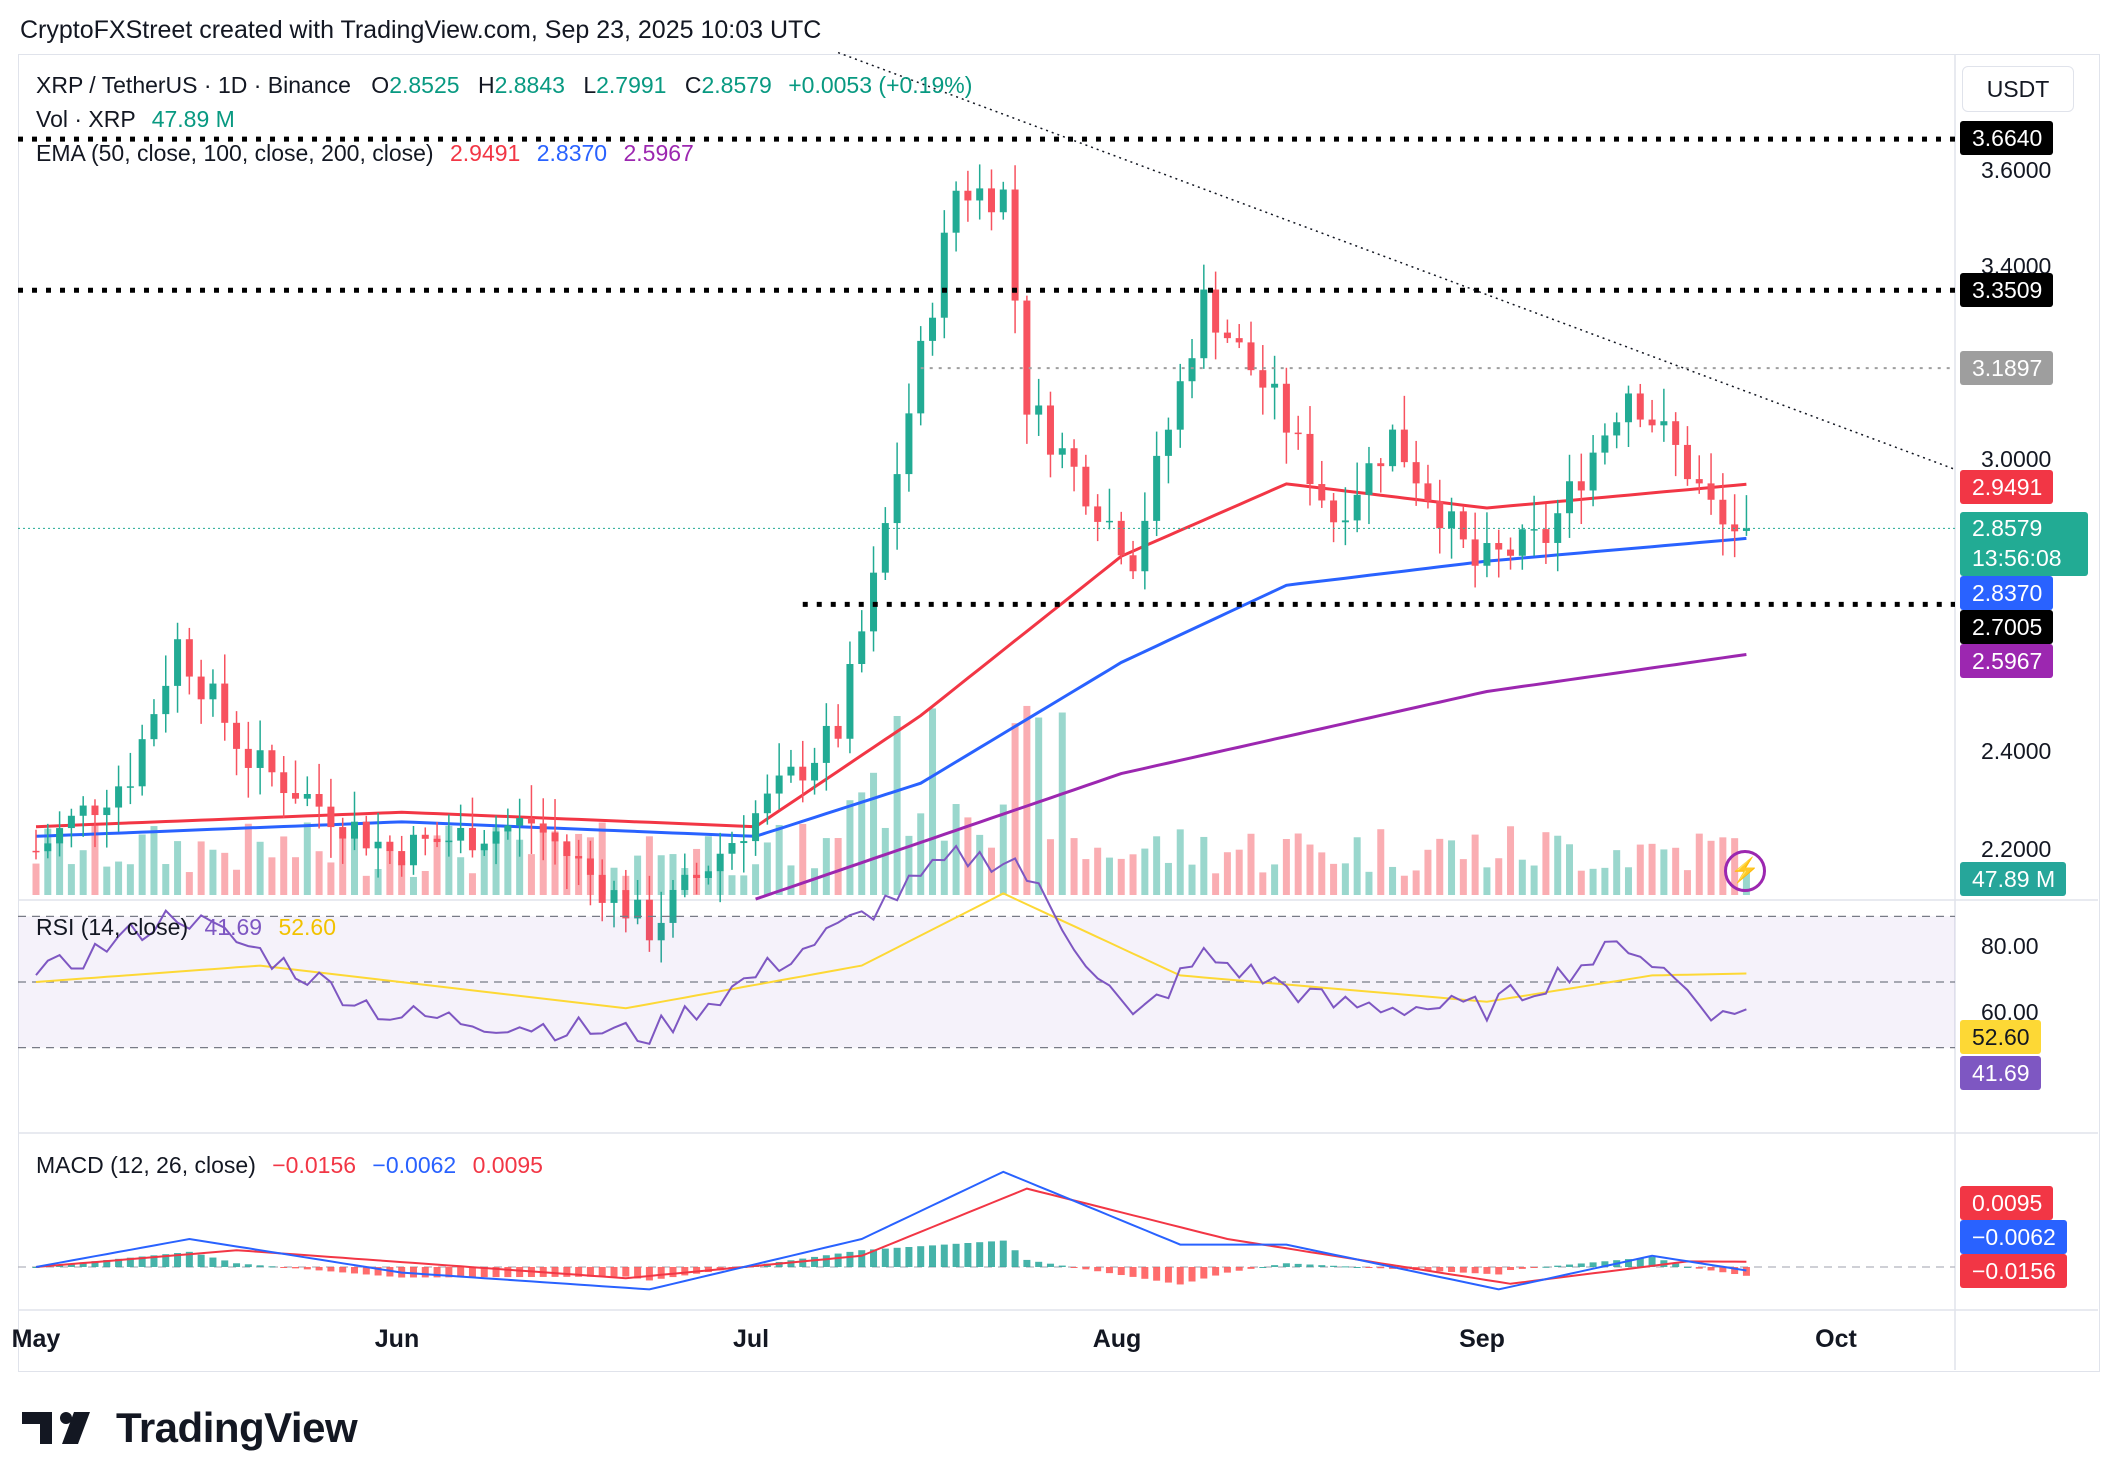  I want to click on price-tick: 2.2000, so click(2016, 849).